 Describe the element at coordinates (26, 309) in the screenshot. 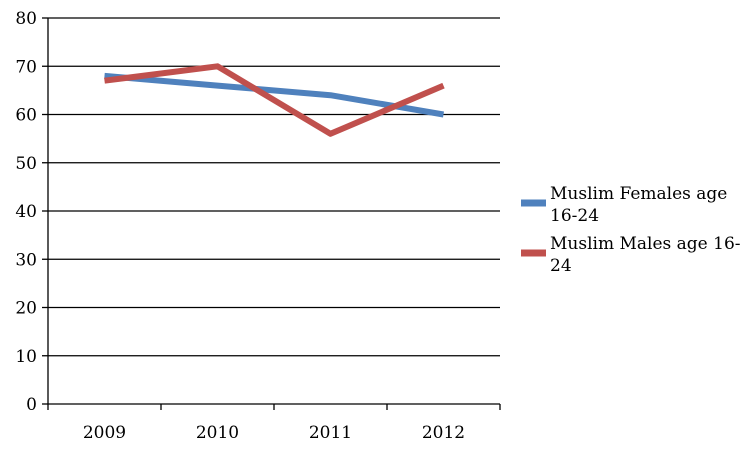

I see `y-tick-label: 20` at that location.